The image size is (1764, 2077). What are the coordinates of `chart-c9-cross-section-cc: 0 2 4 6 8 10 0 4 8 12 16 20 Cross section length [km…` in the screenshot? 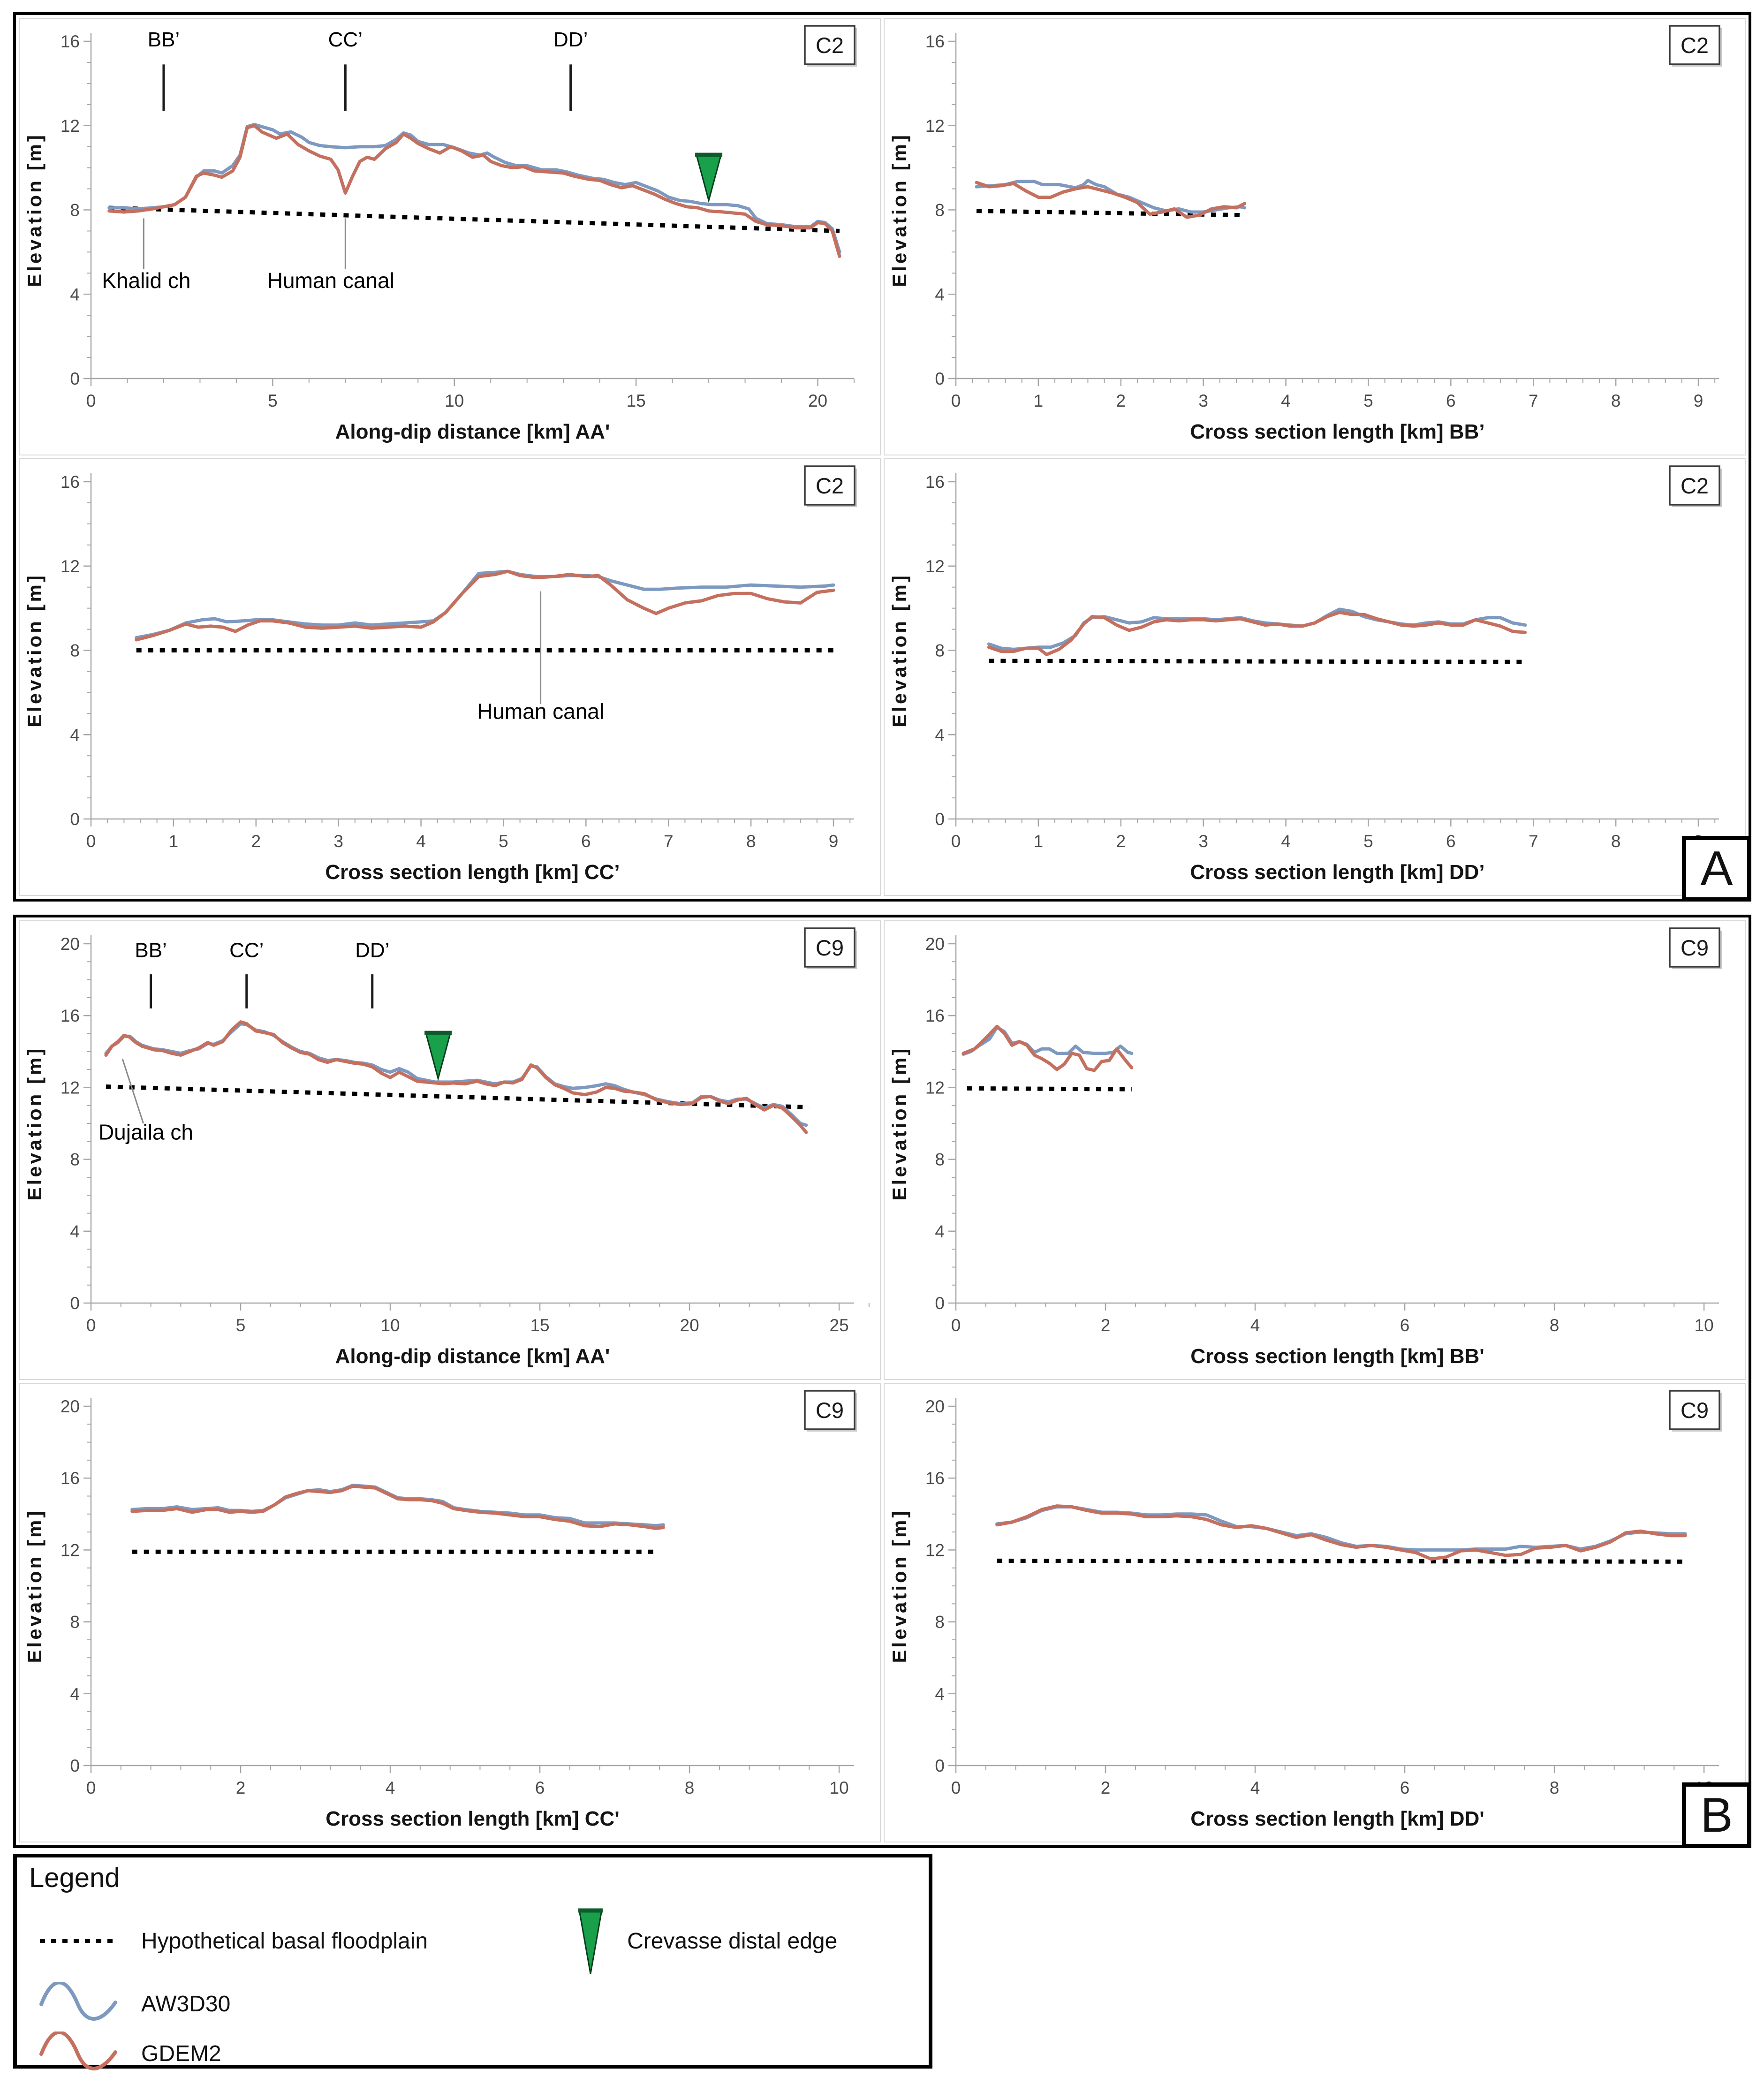 It's located at (450, 1612).